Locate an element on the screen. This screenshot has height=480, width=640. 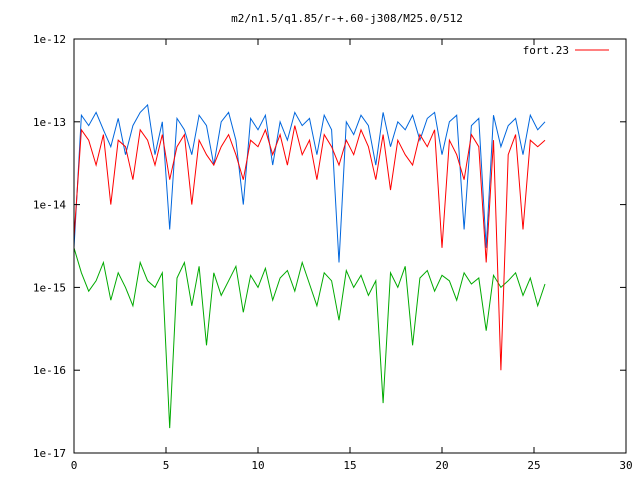
x-tick-label-6: 30 is located at coordinates (625, 465).